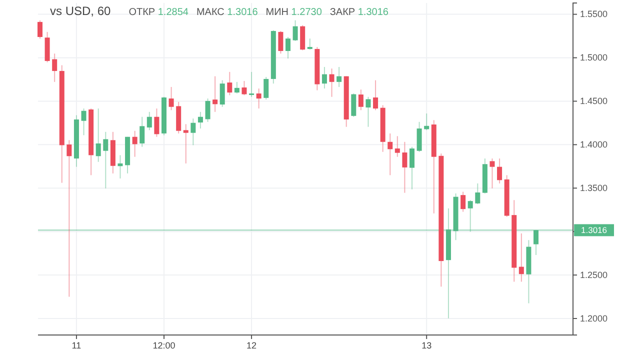  Describe the element at coordinates (594, 57) in the screenshot. I see `y-tick-label: 1.5000` at that location.